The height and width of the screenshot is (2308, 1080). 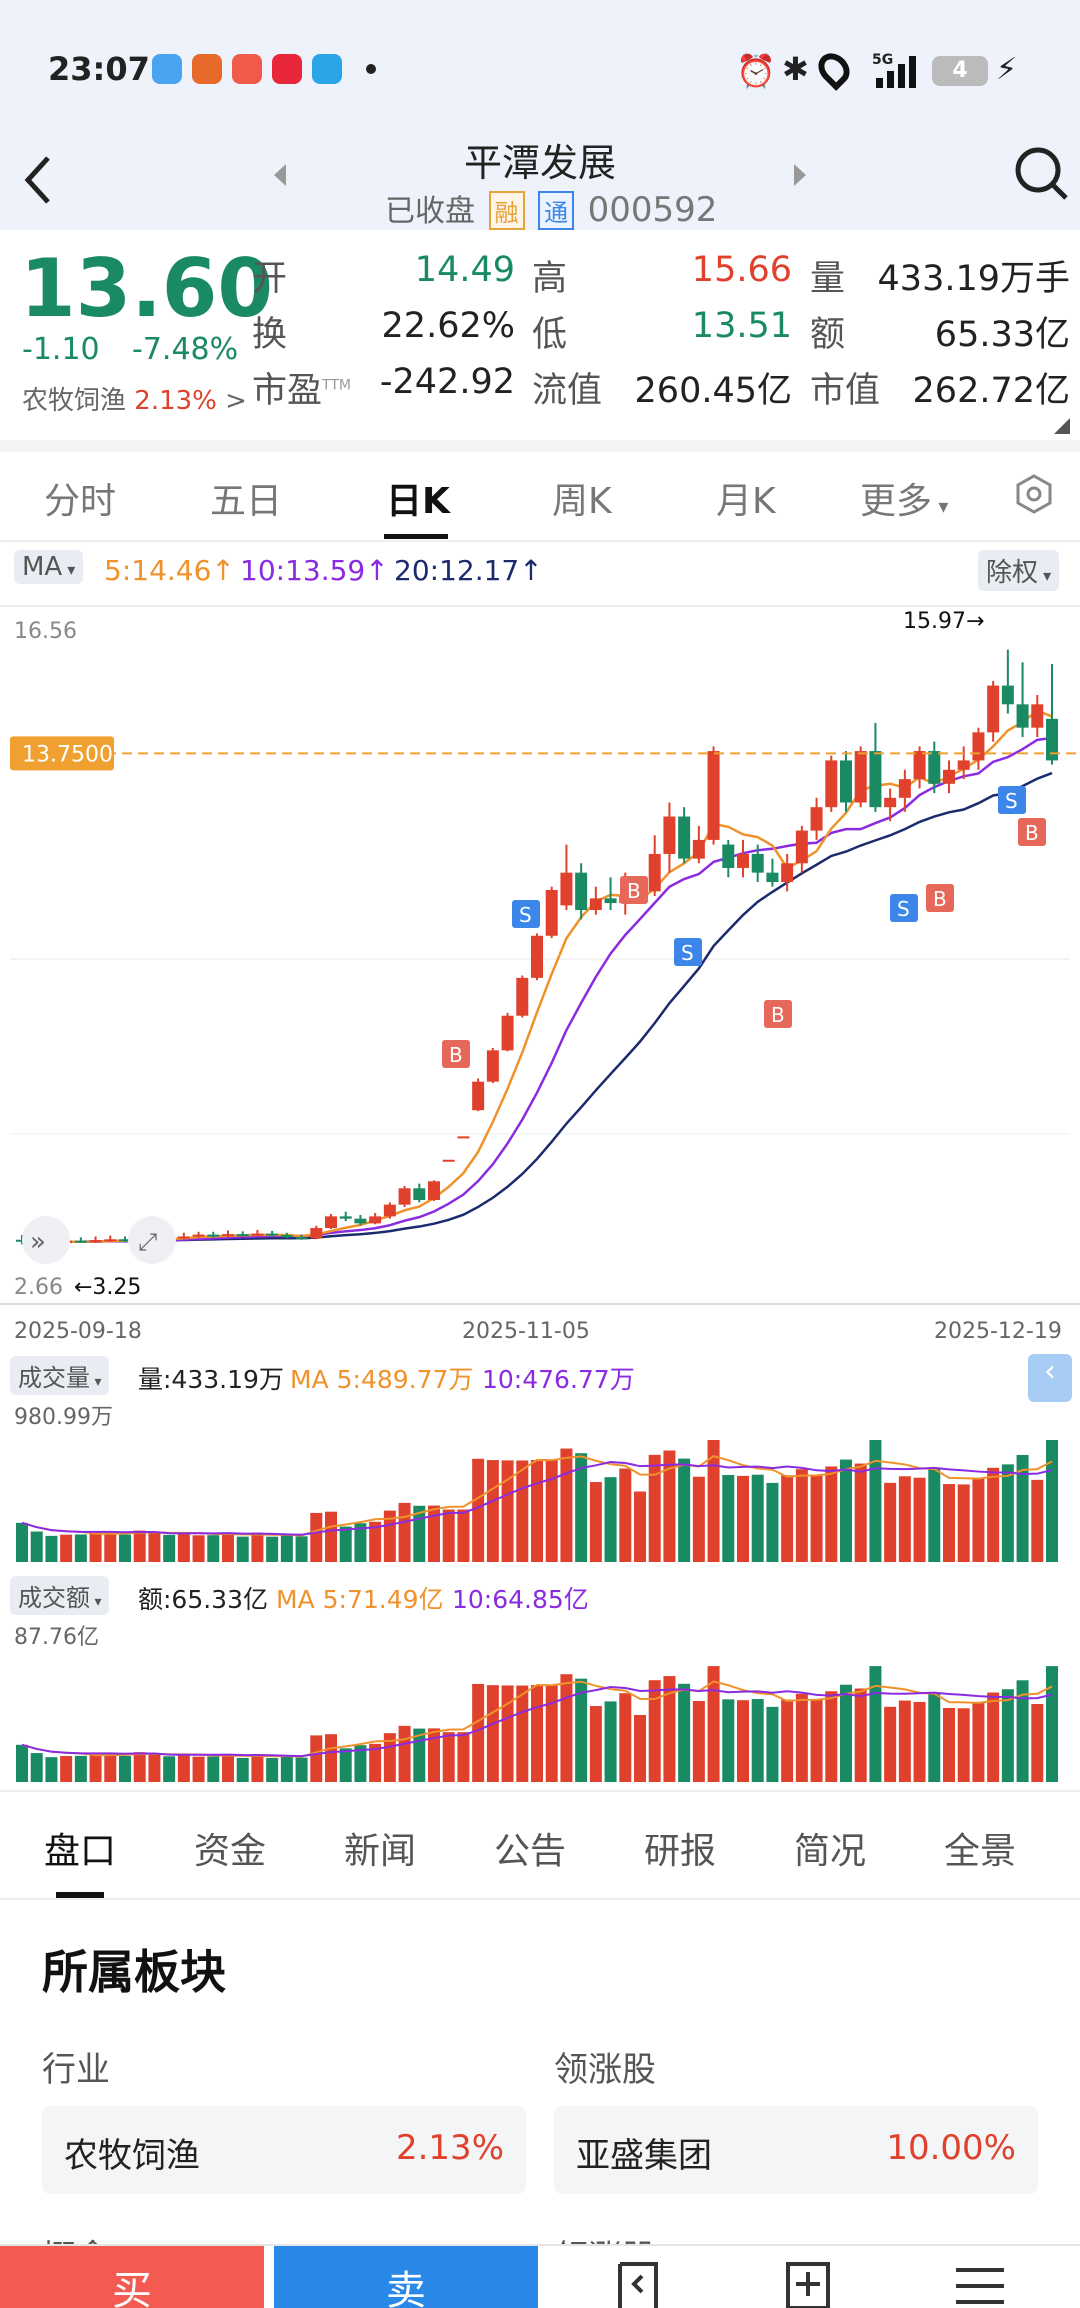 What do you see at coordinates (1007, 69) in the screenshot?
I see `charging-icon: ⚡` at bounding box center [1007, 69].